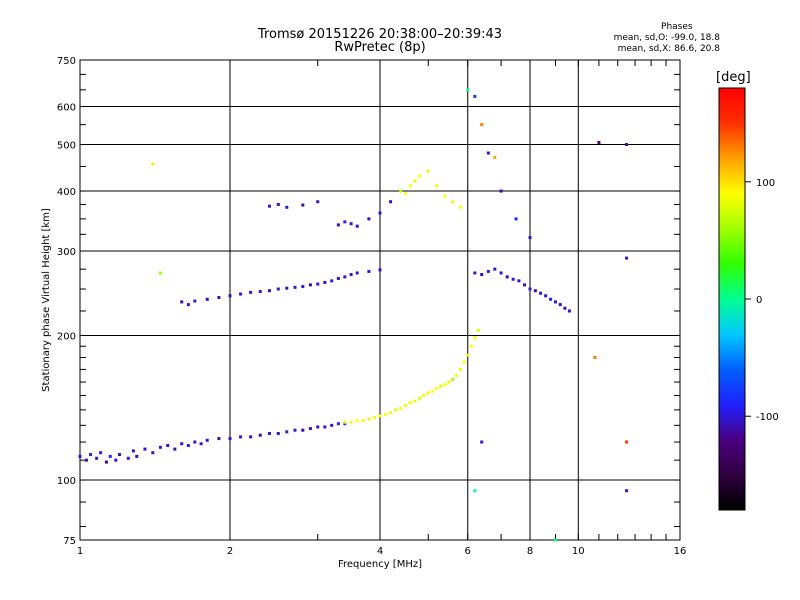 This screenshot has height=600, width=800. I want to click on colorbar-tick-label: 0, so click(759, 300).